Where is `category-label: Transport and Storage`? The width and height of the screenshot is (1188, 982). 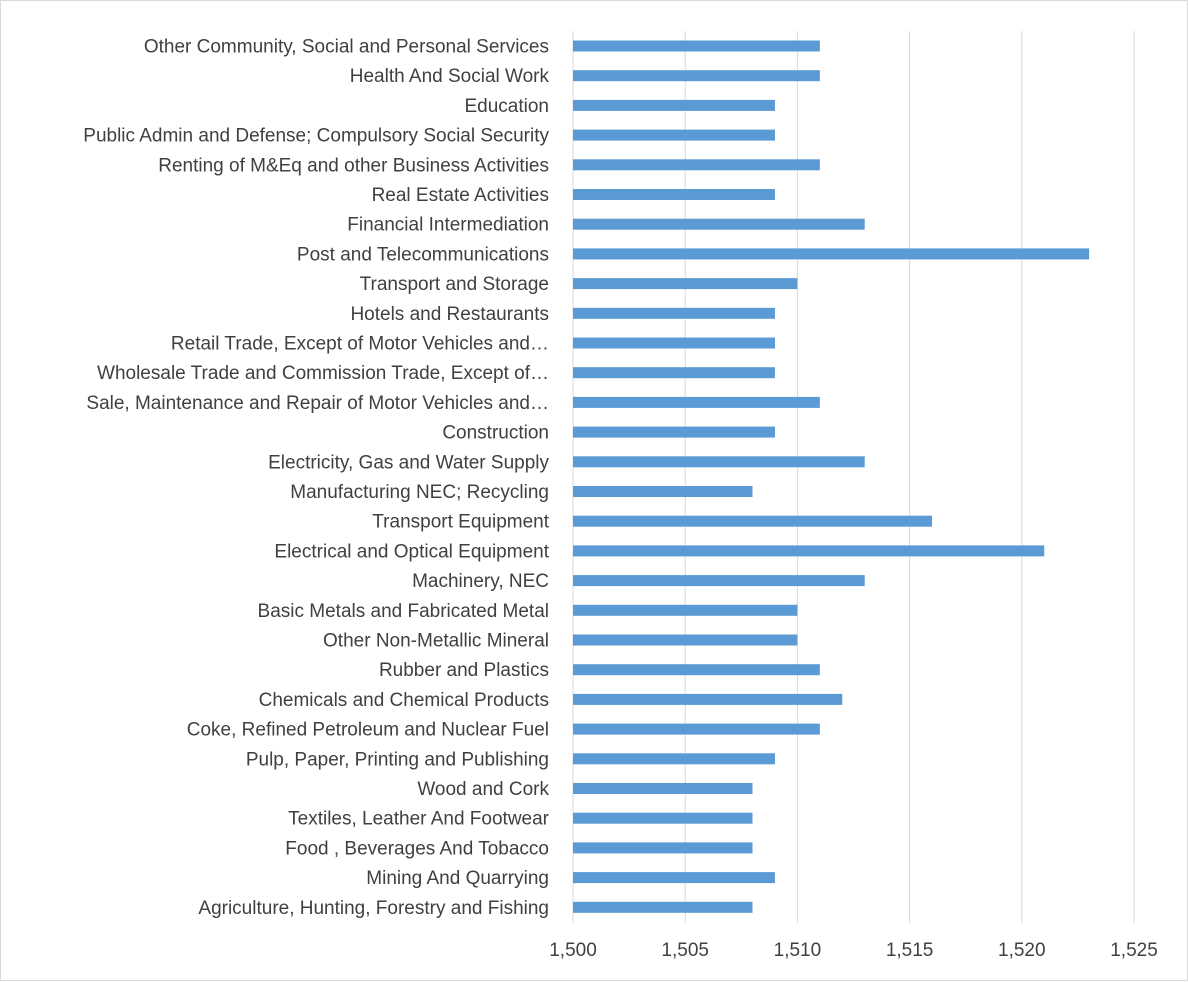 category-label: Transport and Storage is located at coordinates (454, 284).